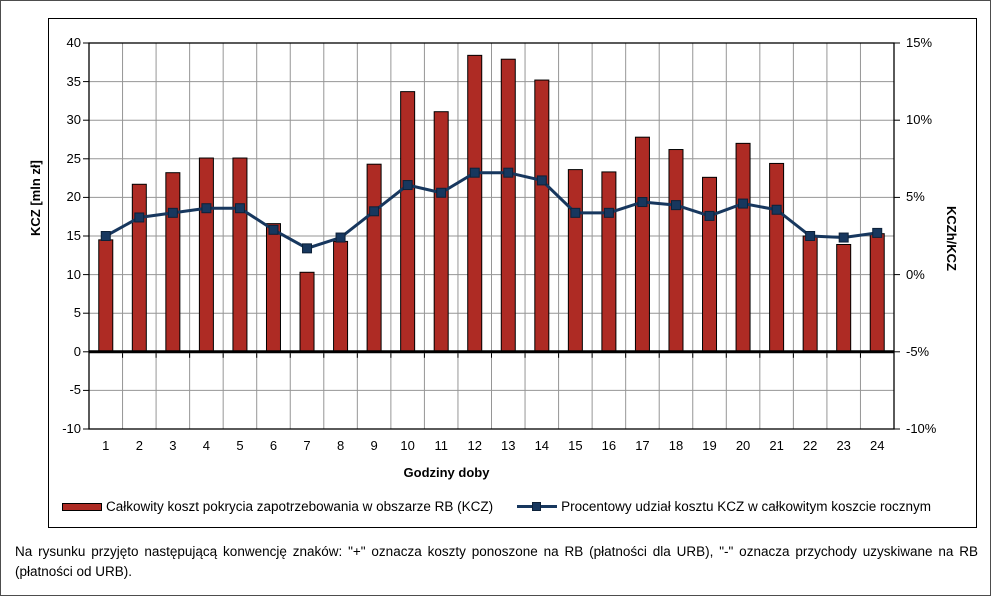 Image resolution: width=991 pixels, height=596 pixels. What do you see at coordinates (73, 81) in the screenshot?
I see `y-axis-left-tick-label: 35` at bounding box center [73, 81].